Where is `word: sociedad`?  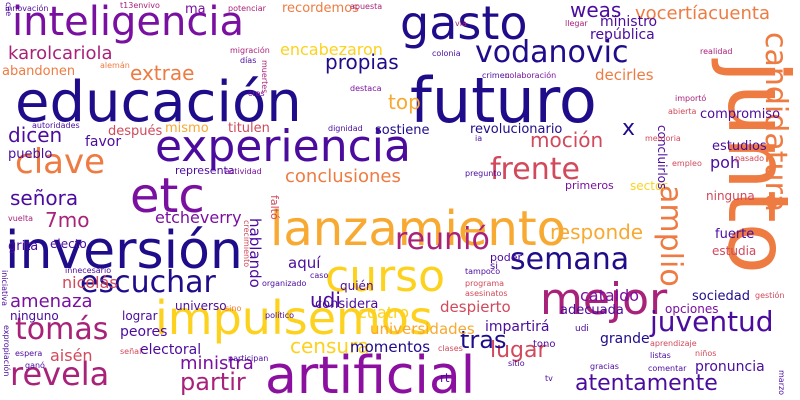
word: sociedad is located at coordinates (721, 296).